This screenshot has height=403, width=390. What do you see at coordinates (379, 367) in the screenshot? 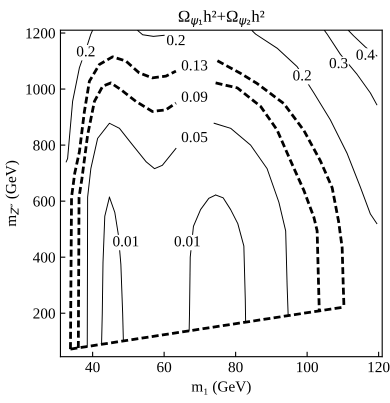
I see `x-tick-label: 120` at bounding box center [379, 367].